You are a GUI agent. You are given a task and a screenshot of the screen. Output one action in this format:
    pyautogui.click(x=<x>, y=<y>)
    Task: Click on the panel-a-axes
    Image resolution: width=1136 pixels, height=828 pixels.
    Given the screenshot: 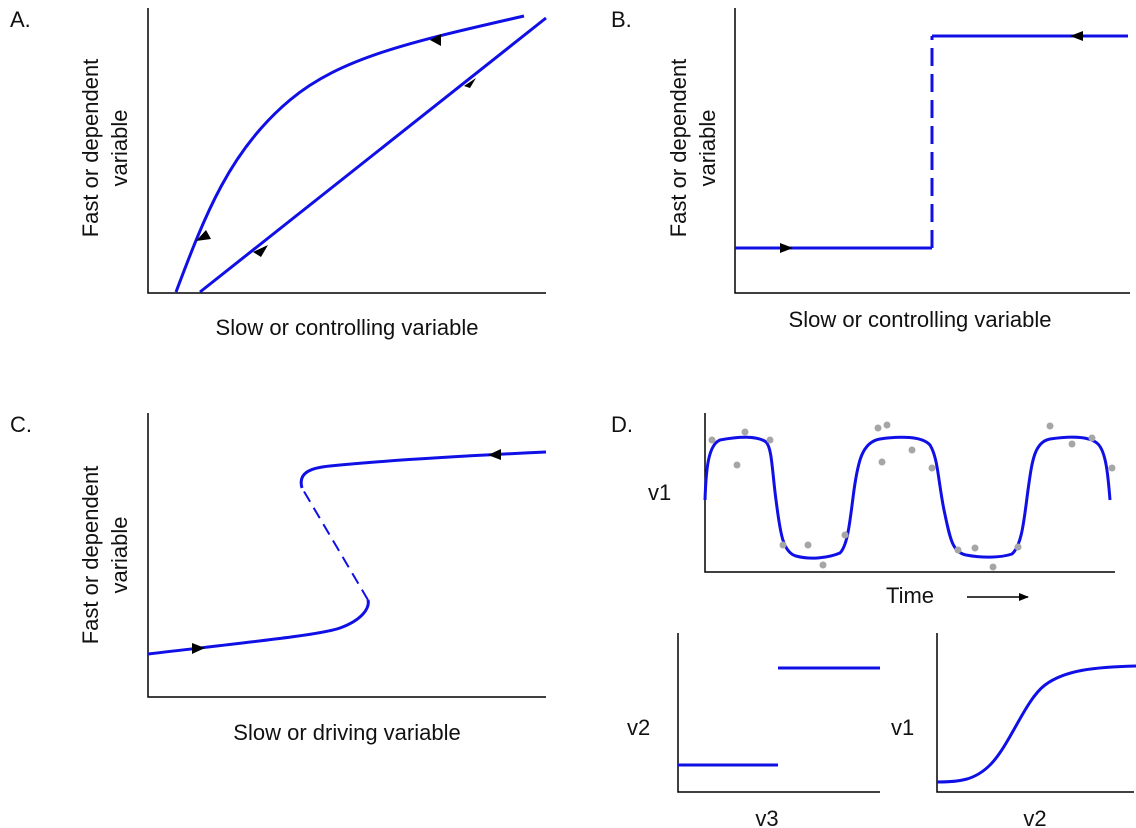 What is the action you would take?
    pyautogui.click(x=346, y=151)
    